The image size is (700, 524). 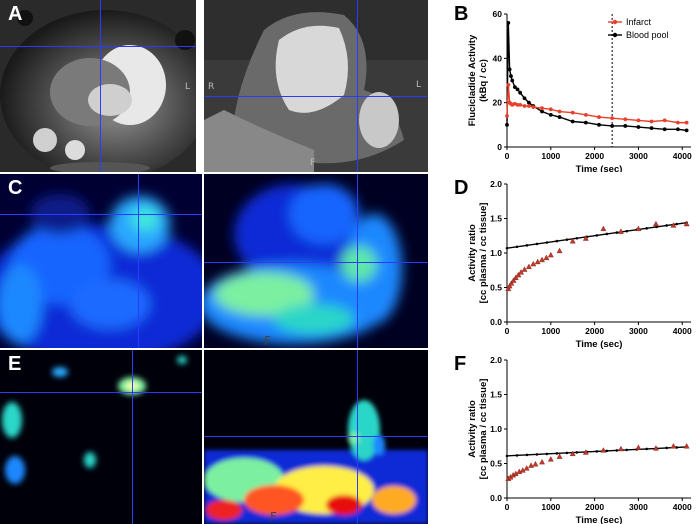 I want to click on y-tick-label: 40, so click(x=498, y=58).